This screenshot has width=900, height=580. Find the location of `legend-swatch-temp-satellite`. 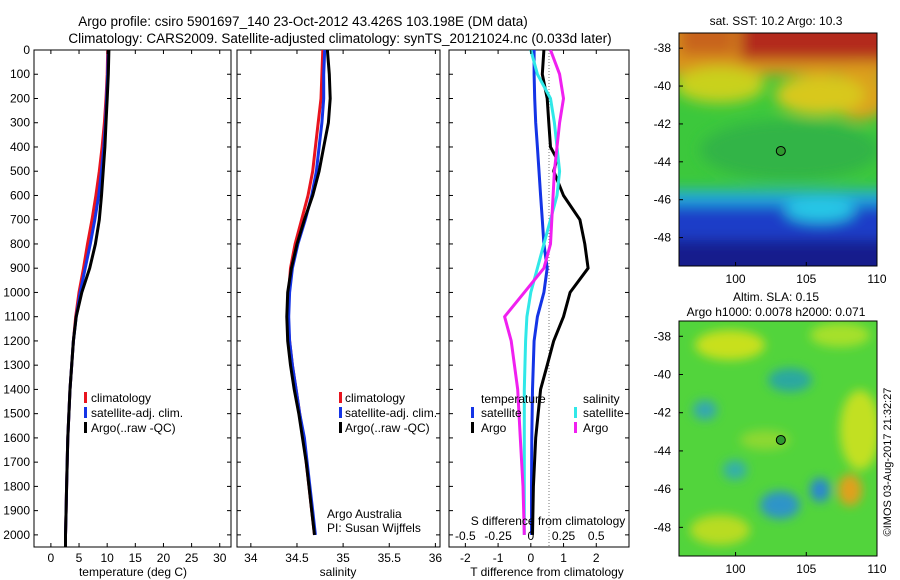

legend-swatch-temp-satellite is located at coordinates (472, 412).